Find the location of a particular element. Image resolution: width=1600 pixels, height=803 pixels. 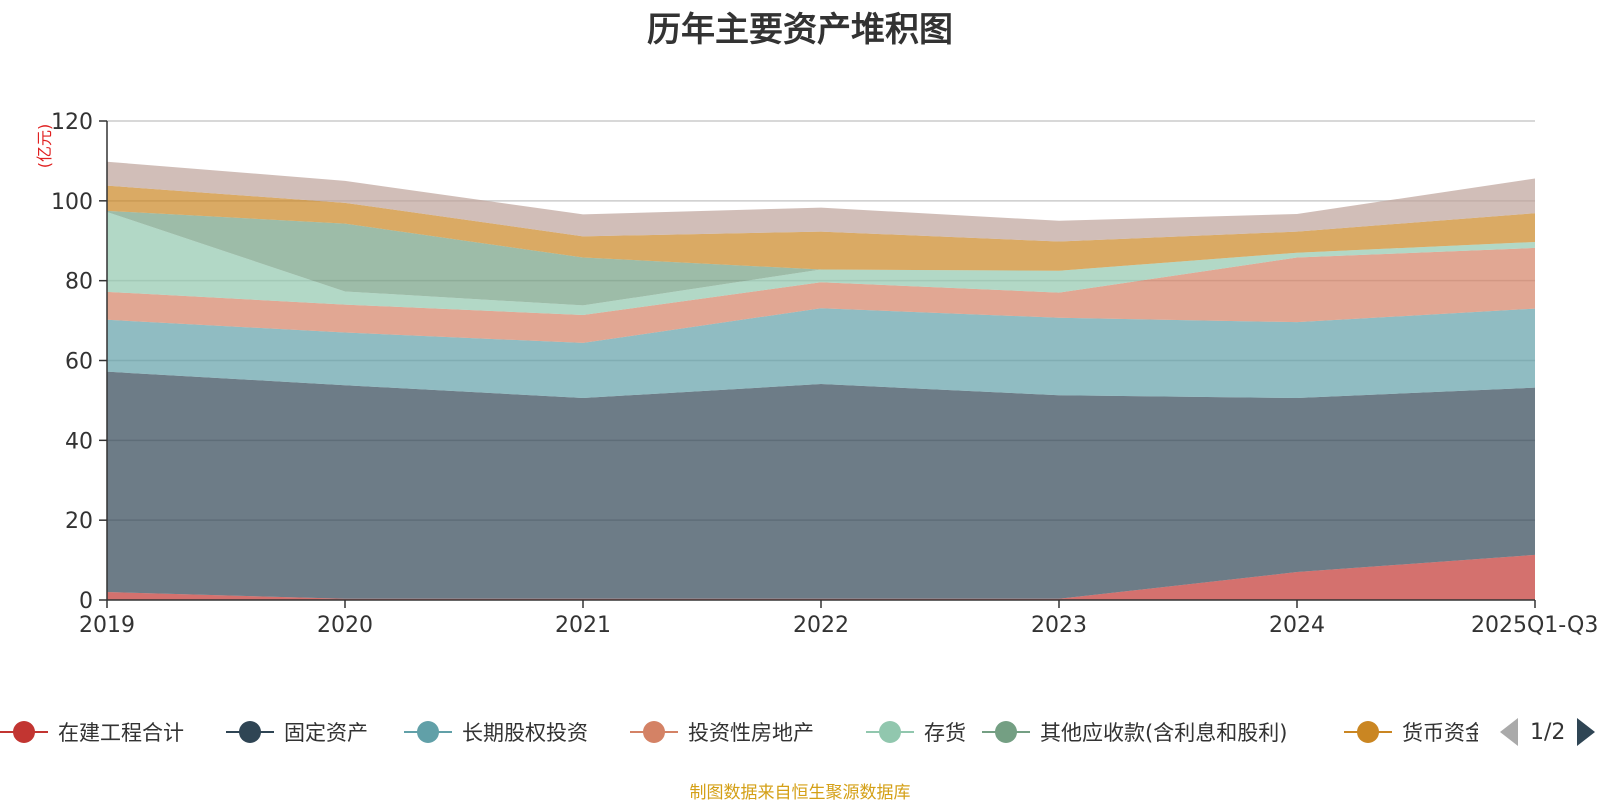

legend-pager: 1/2 is located at coordinates (1548, 732).